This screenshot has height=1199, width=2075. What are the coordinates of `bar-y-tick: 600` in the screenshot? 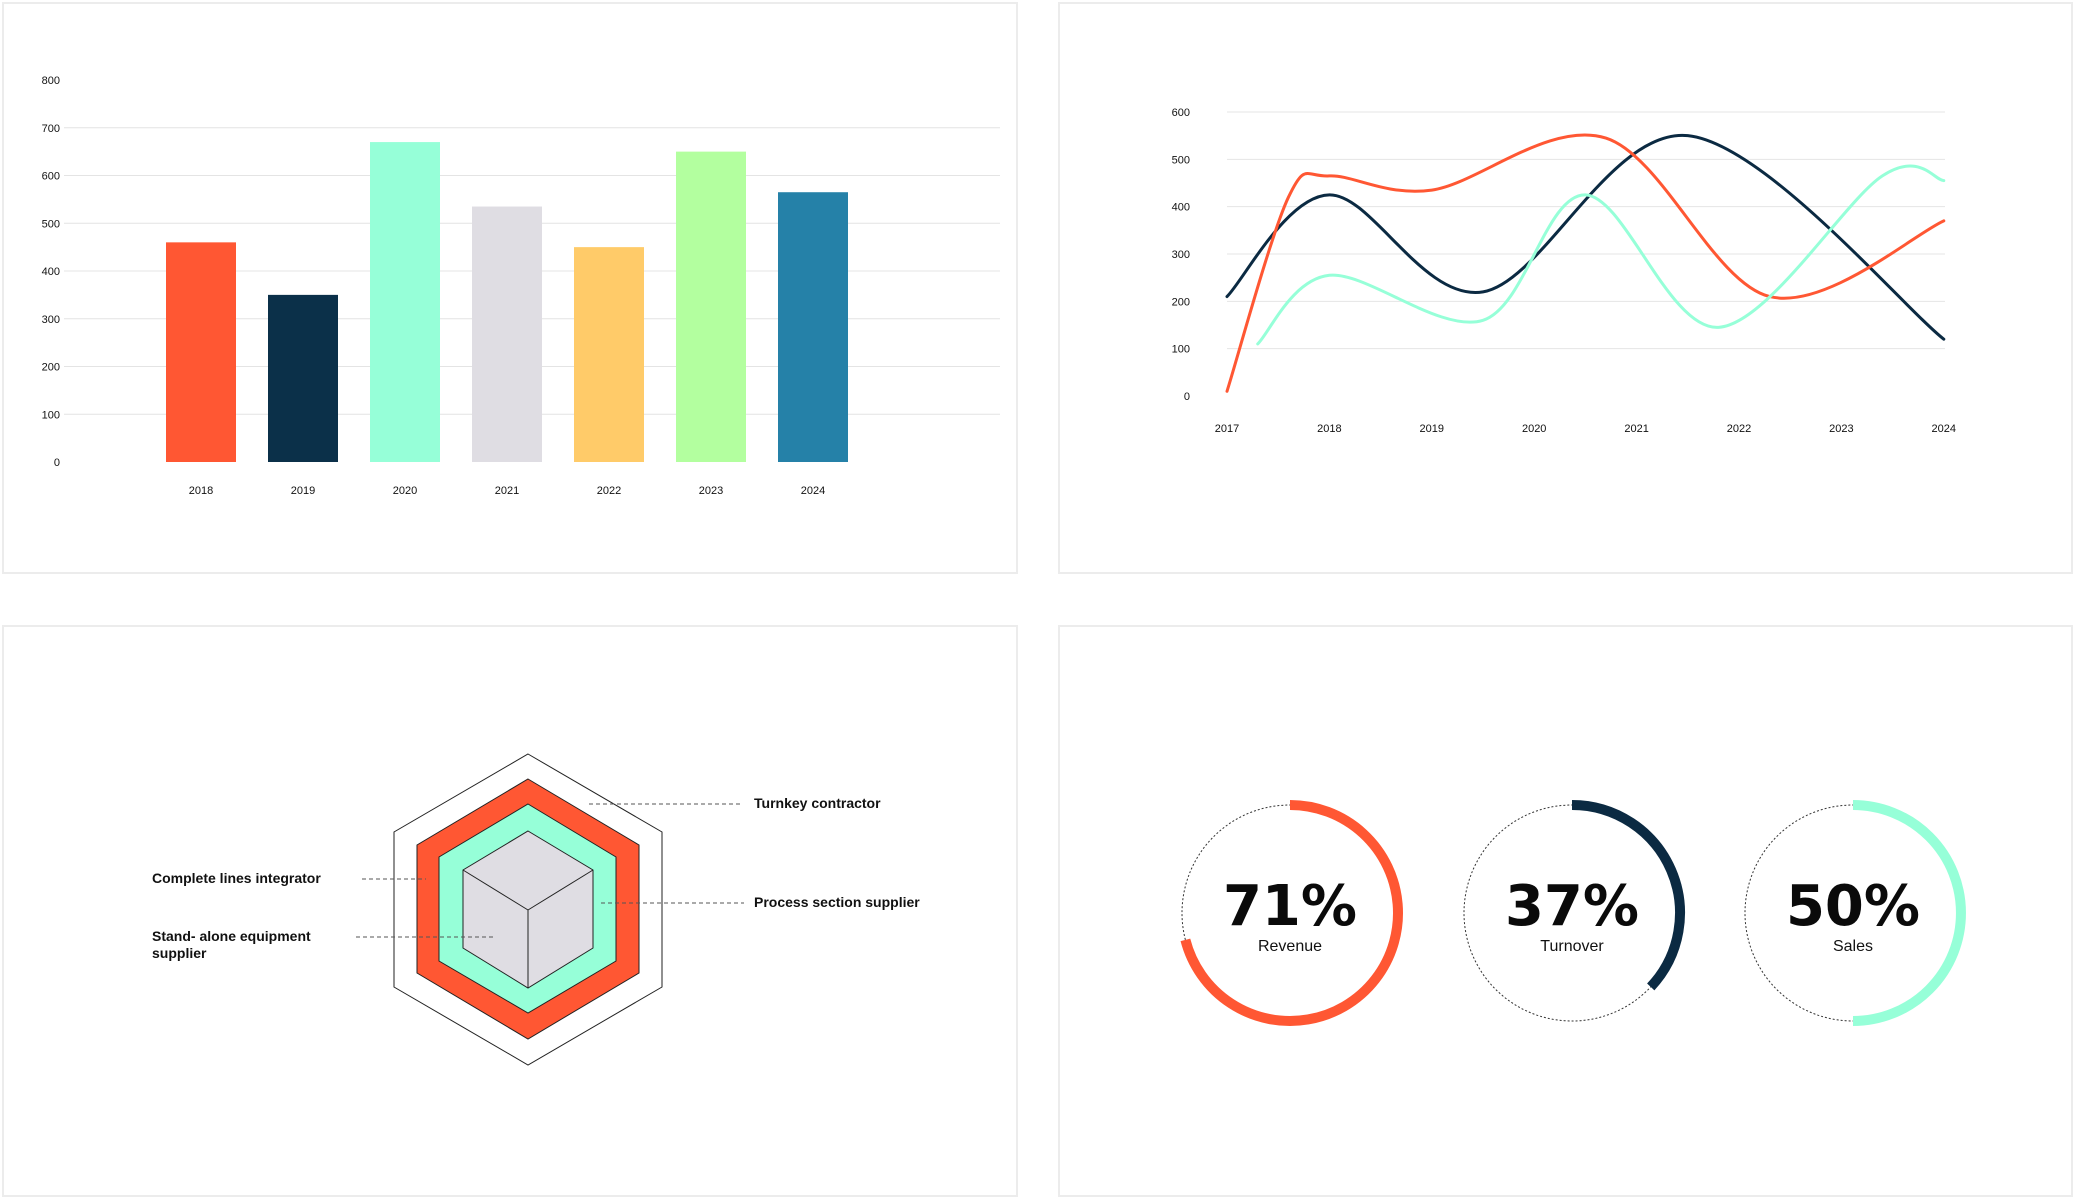 It's located at (51, 177).